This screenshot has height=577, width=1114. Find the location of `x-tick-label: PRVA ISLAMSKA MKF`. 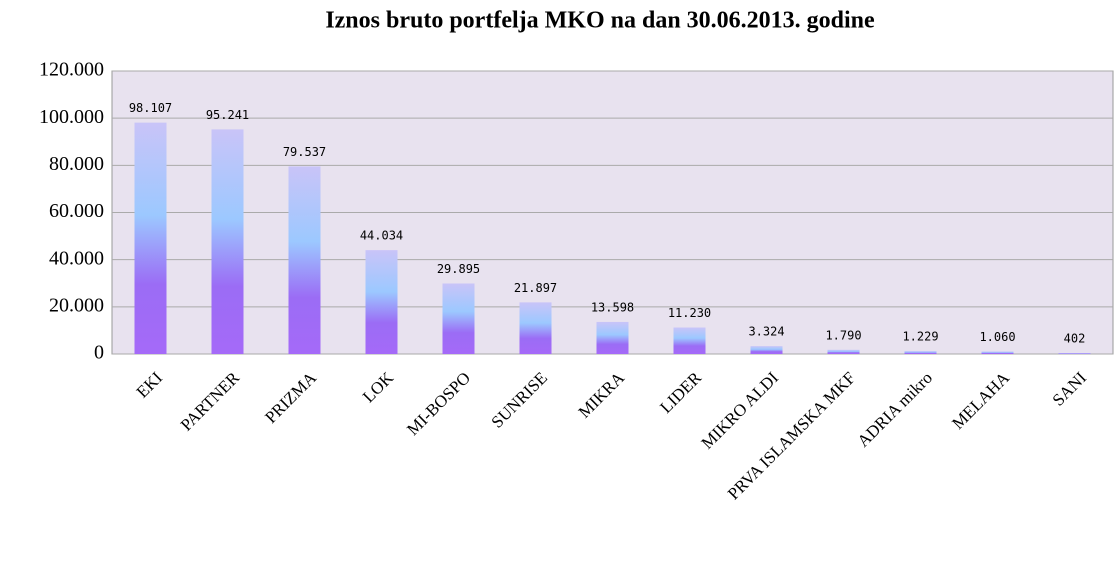

x-tick-label: PRVA ISLAMSKA MKF is located at coordinates (791, 435).